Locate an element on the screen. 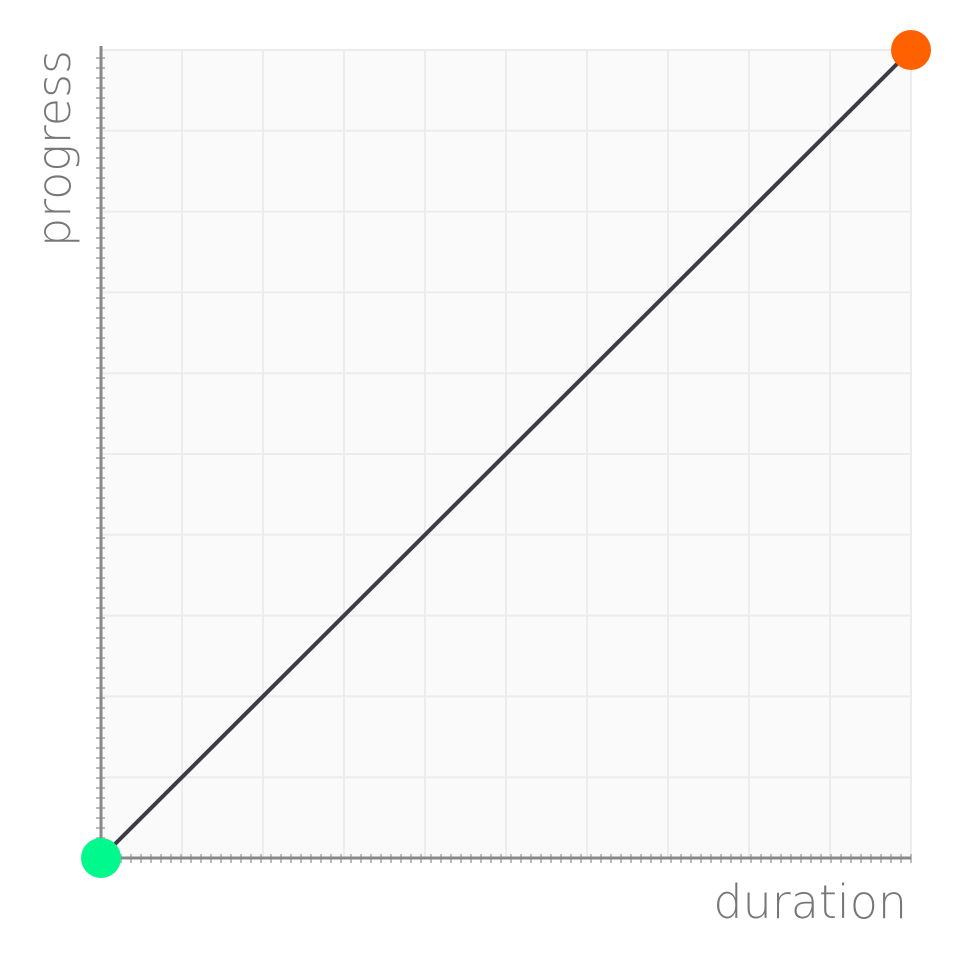 The width and height of the screenshot is (960, 960). y-axis-label: progress is located at coordinates (54, 148).